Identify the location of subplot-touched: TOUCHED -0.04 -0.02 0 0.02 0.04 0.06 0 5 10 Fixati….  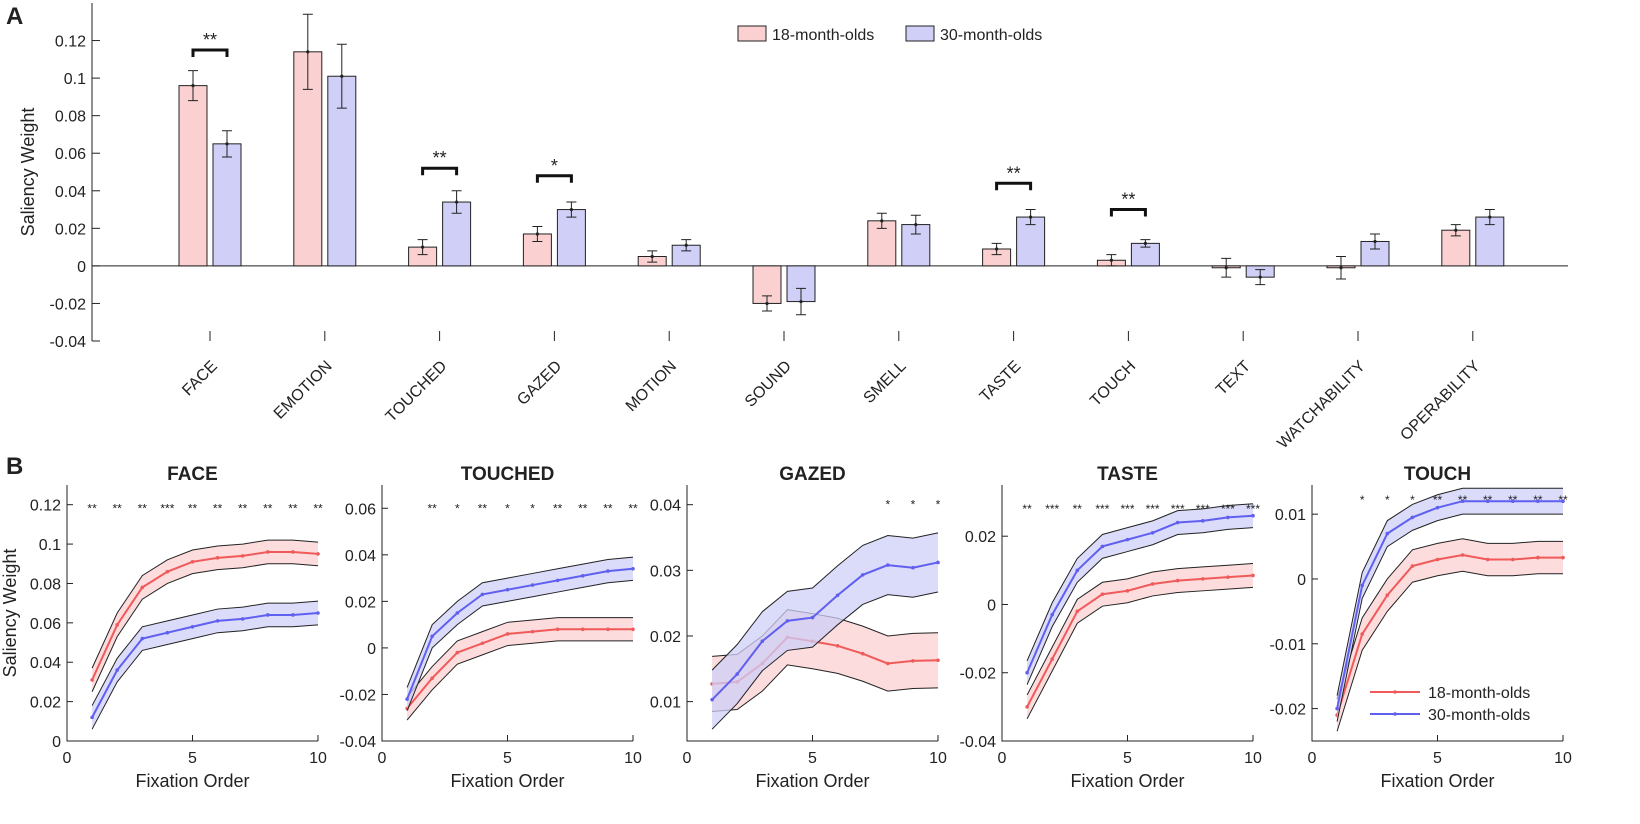
(491, 627).